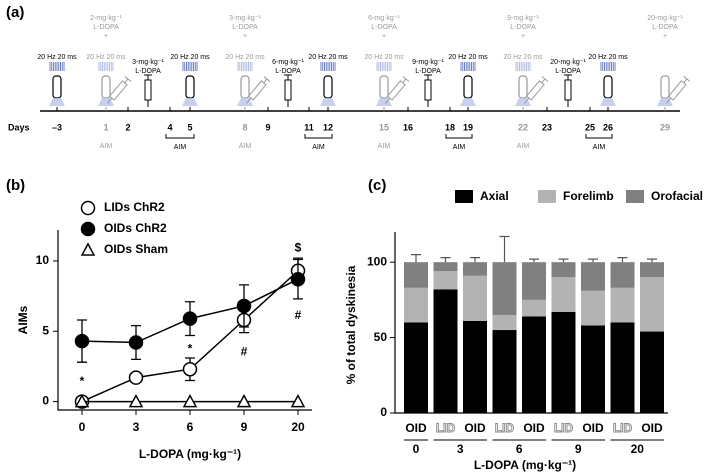  What do you see at coordinates (494, 196) in the screenshot?
I see `legend-label: Axial` at bounding box center [494, 196].